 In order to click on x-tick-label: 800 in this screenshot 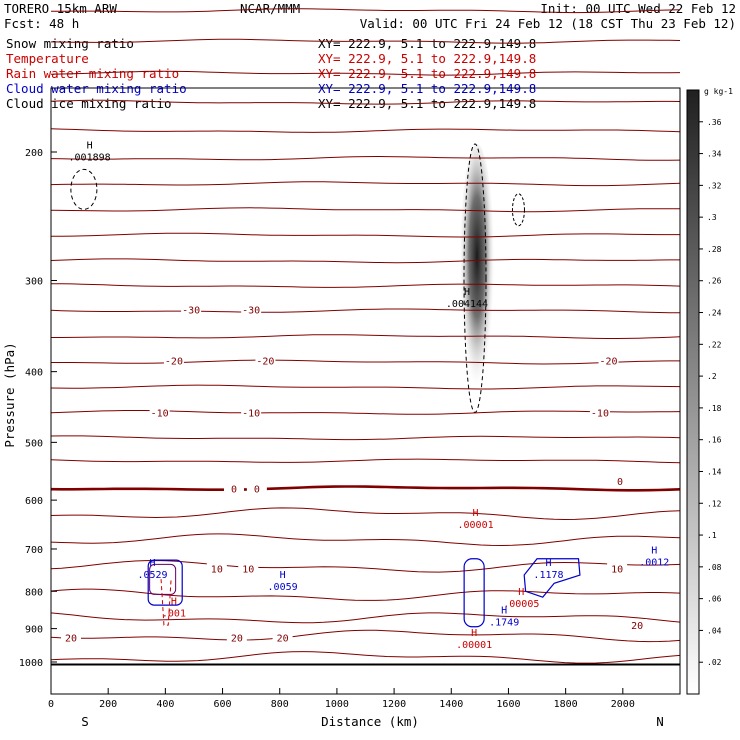, I will do `click(280, 704)`.